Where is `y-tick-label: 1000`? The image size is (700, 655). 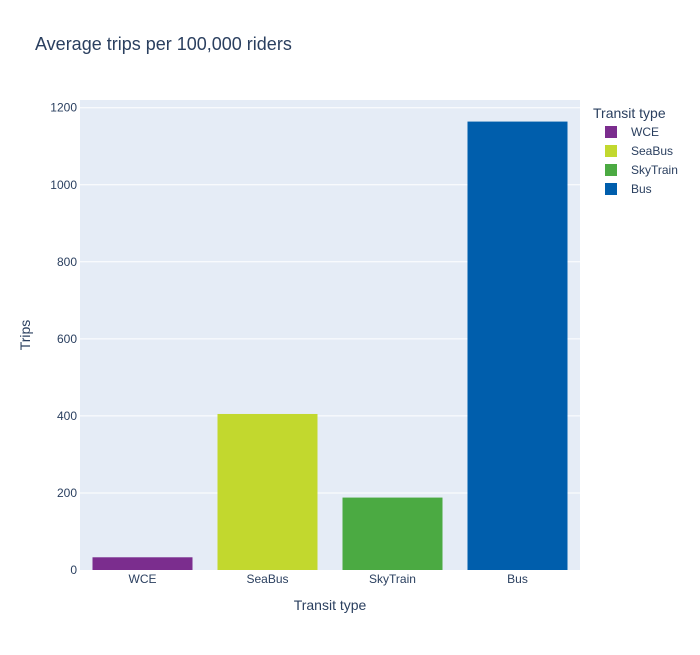 y-tick-label: 1000 is located at coordinates (63, 185).